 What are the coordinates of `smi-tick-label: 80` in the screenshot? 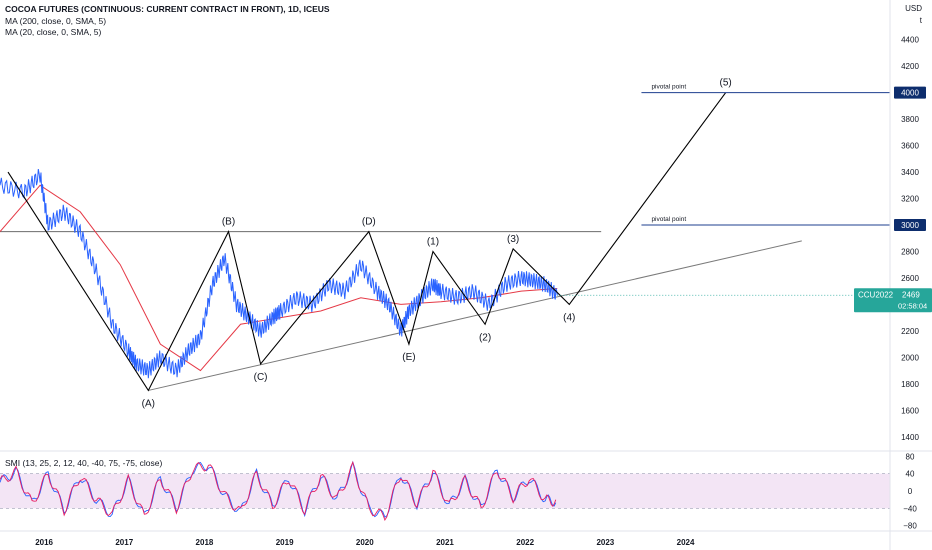 It's located at (910, 456).